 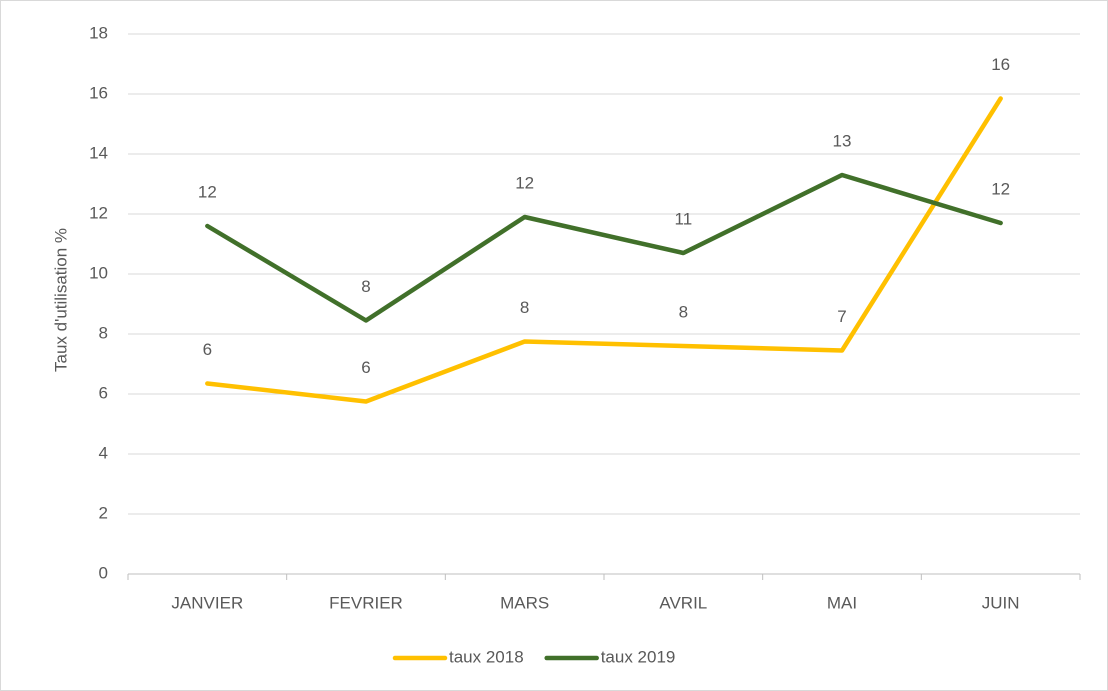 I want to click on y-tick-label: 18, so click(x=98, y=32).